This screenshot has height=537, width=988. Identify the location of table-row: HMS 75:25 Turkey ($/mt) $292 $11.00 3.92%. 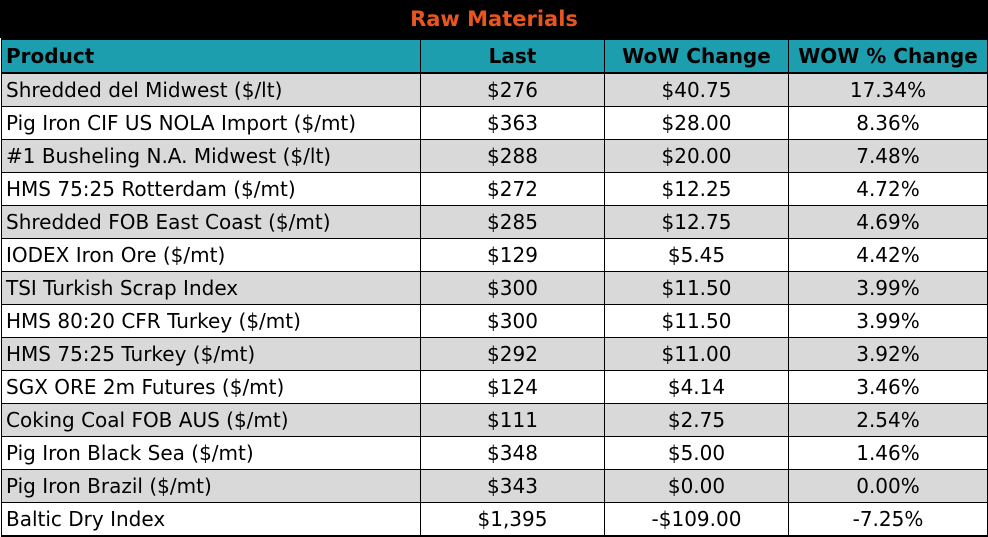
(494, 354).